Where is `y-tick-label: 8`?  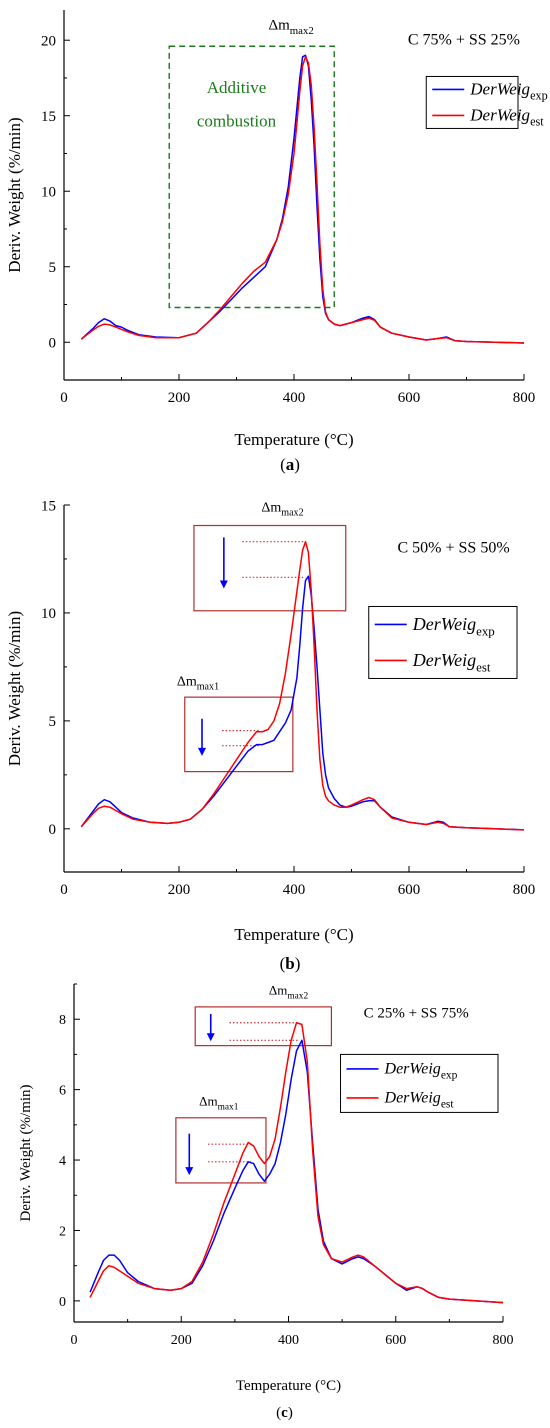
y-tick-label: 8 is located at coordinates (62, 1020).